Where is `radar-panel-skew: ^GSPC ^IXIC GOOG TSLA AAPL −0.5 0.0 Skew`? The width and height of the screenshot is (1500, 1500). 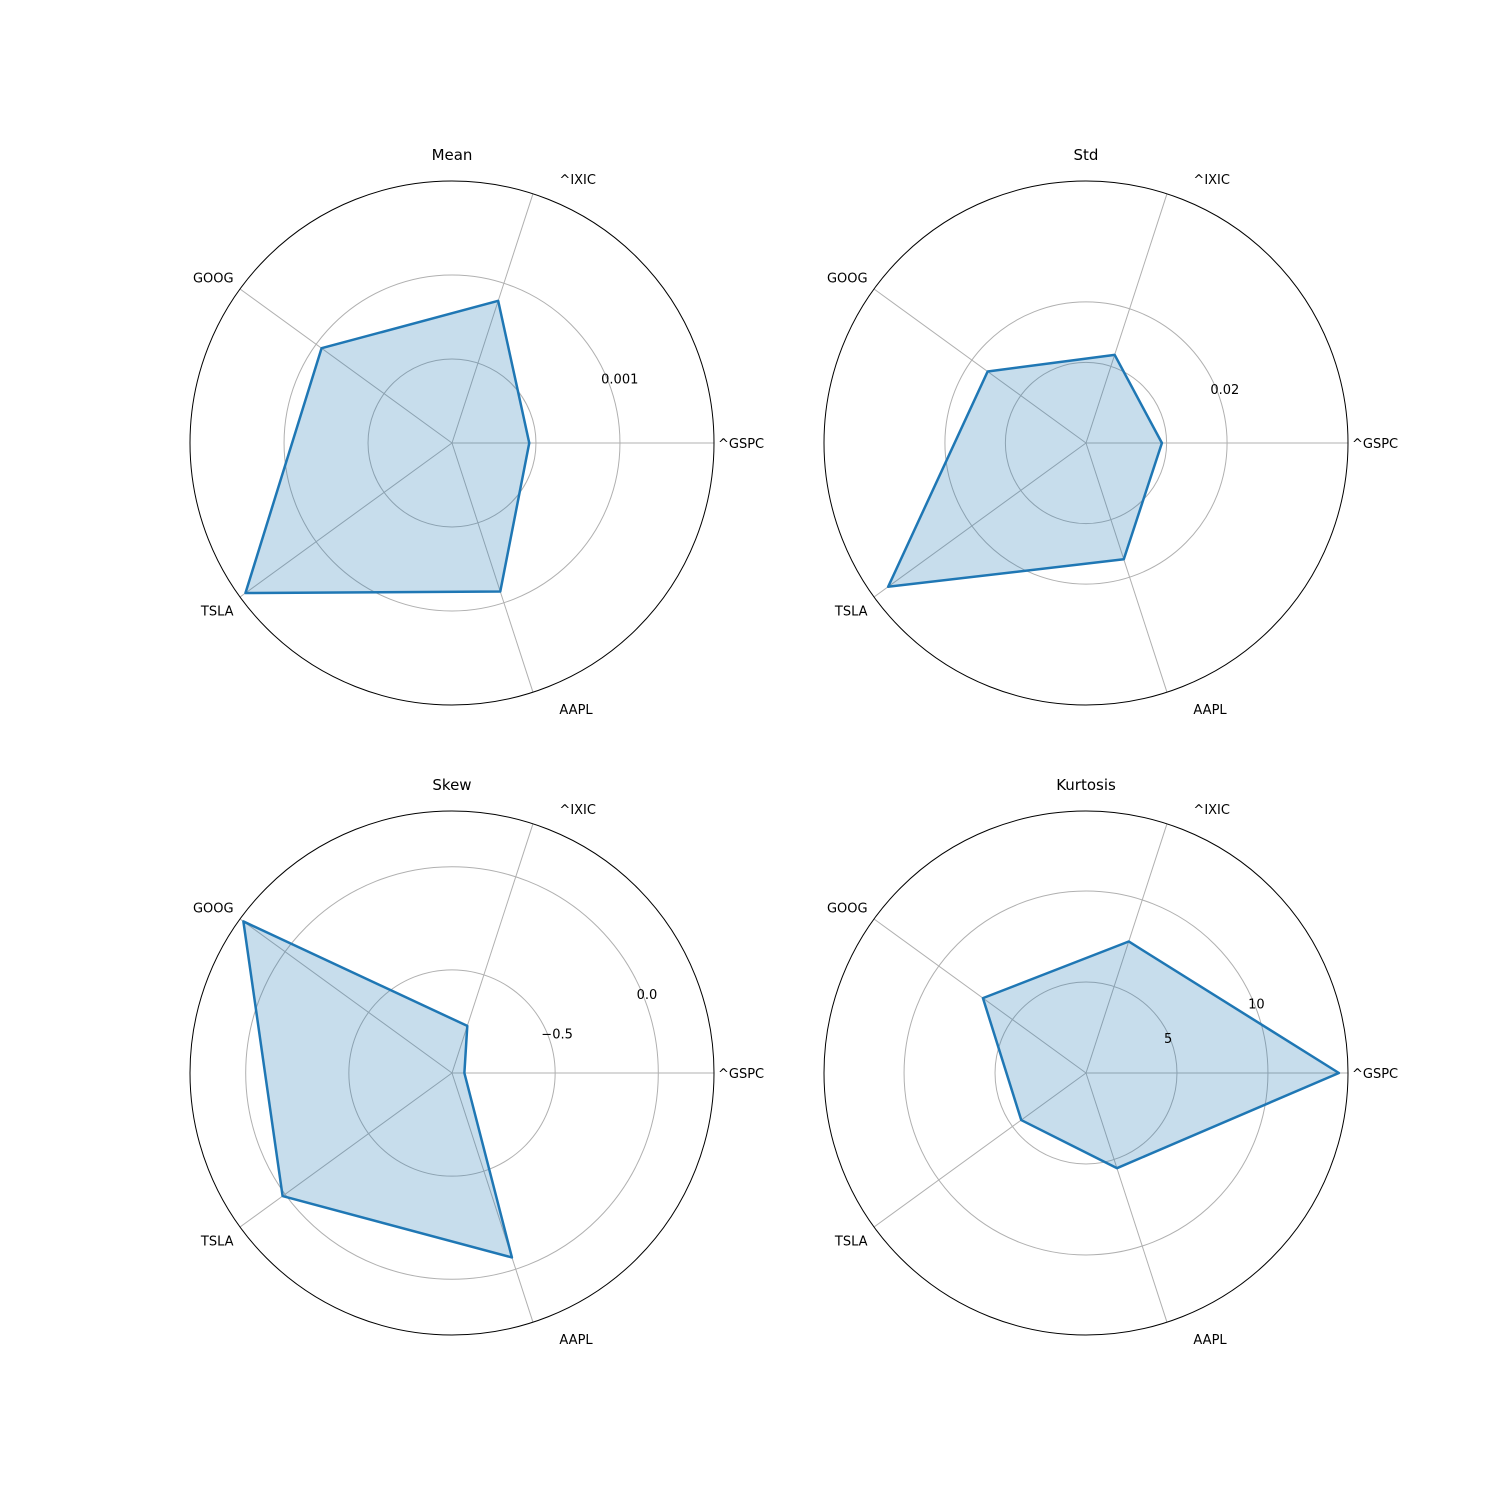
radar-panel-skew: ^GSPC ^IXIC GOOG TSLA AAPL −0.5 0.0 Skew is located at coordinates (476, 1062).